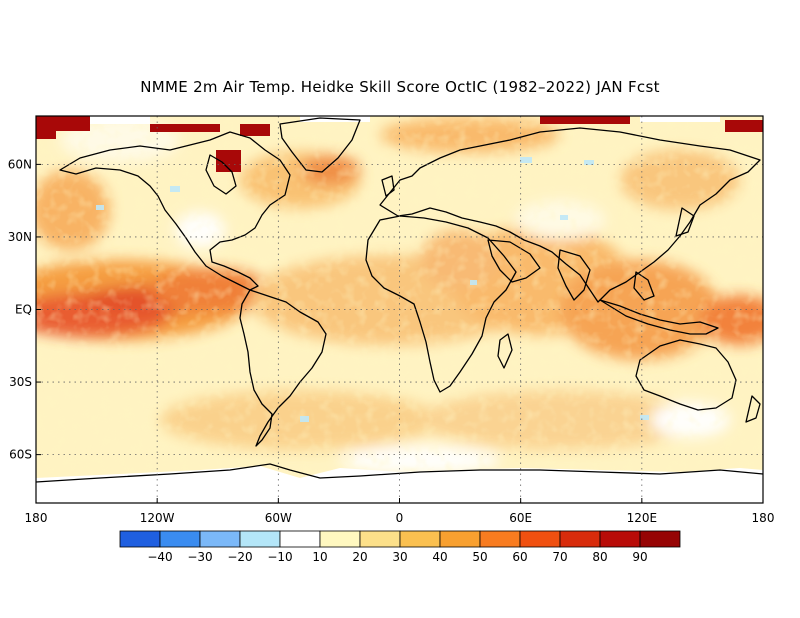 This screenshot has height=618, width=800. I want to click on colorbar-label: 80, so click(599, 557).